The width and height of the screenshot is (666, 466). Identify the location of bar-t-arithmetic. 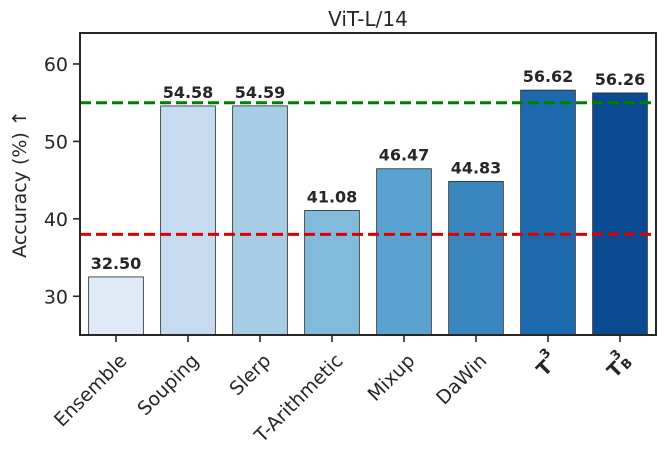
(332, 273).